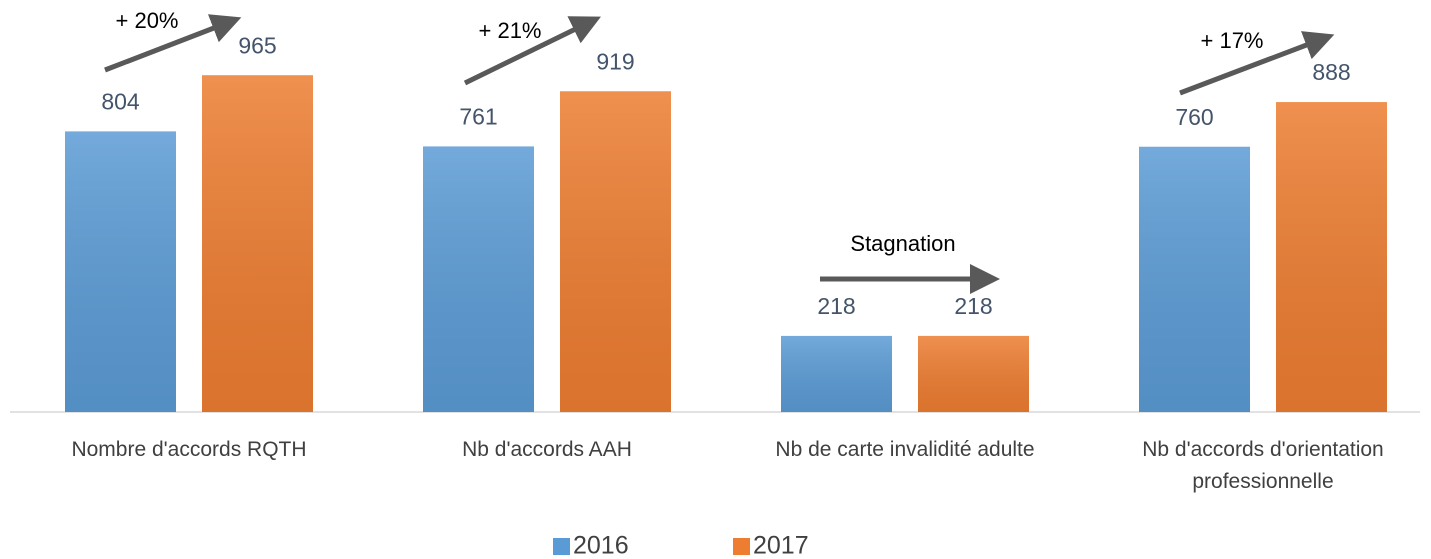  What do you see at coordinates (120, 101) in the screenshot?
I see `data-label: 804` at bounding box center [120, 101].